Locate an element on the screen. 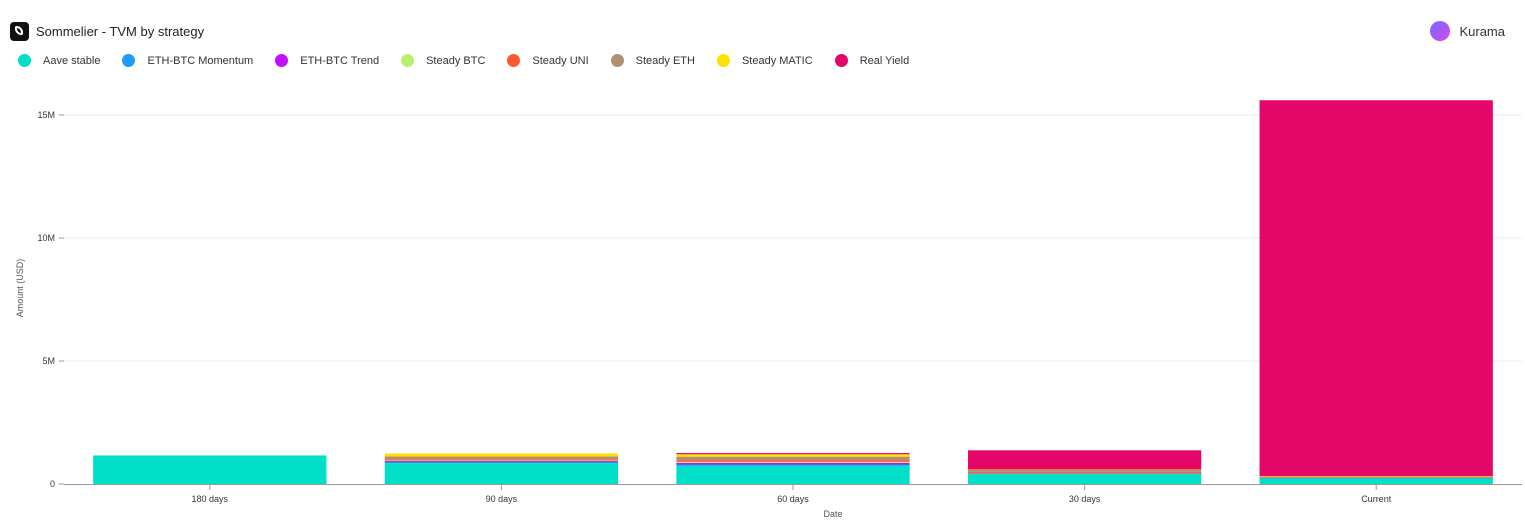 This screenshot has width=1525, height=527. legend-label: Real Yield is located at coordinates (884, 60).